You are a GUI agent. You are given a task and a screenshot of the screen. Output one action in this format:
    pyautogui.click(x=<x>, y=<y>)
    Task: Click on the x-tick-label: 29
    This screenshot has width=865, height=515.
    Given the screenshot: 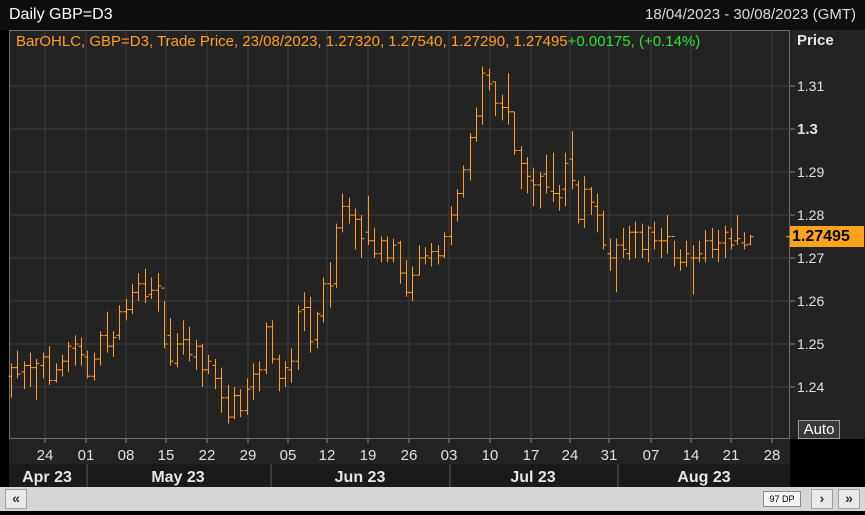 What is the action you would take?
    pyautogui.click(x=248, y=455)
    